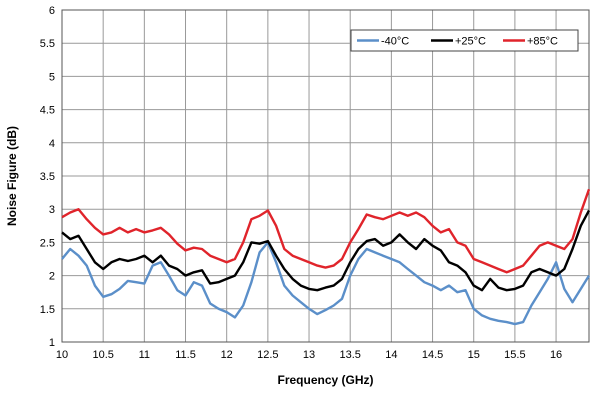 This screenshot has width=590, height=394. Describe the element at coordinates (47, 44) in the screenshot. I see `y-tick-label: 5.5` at that location.